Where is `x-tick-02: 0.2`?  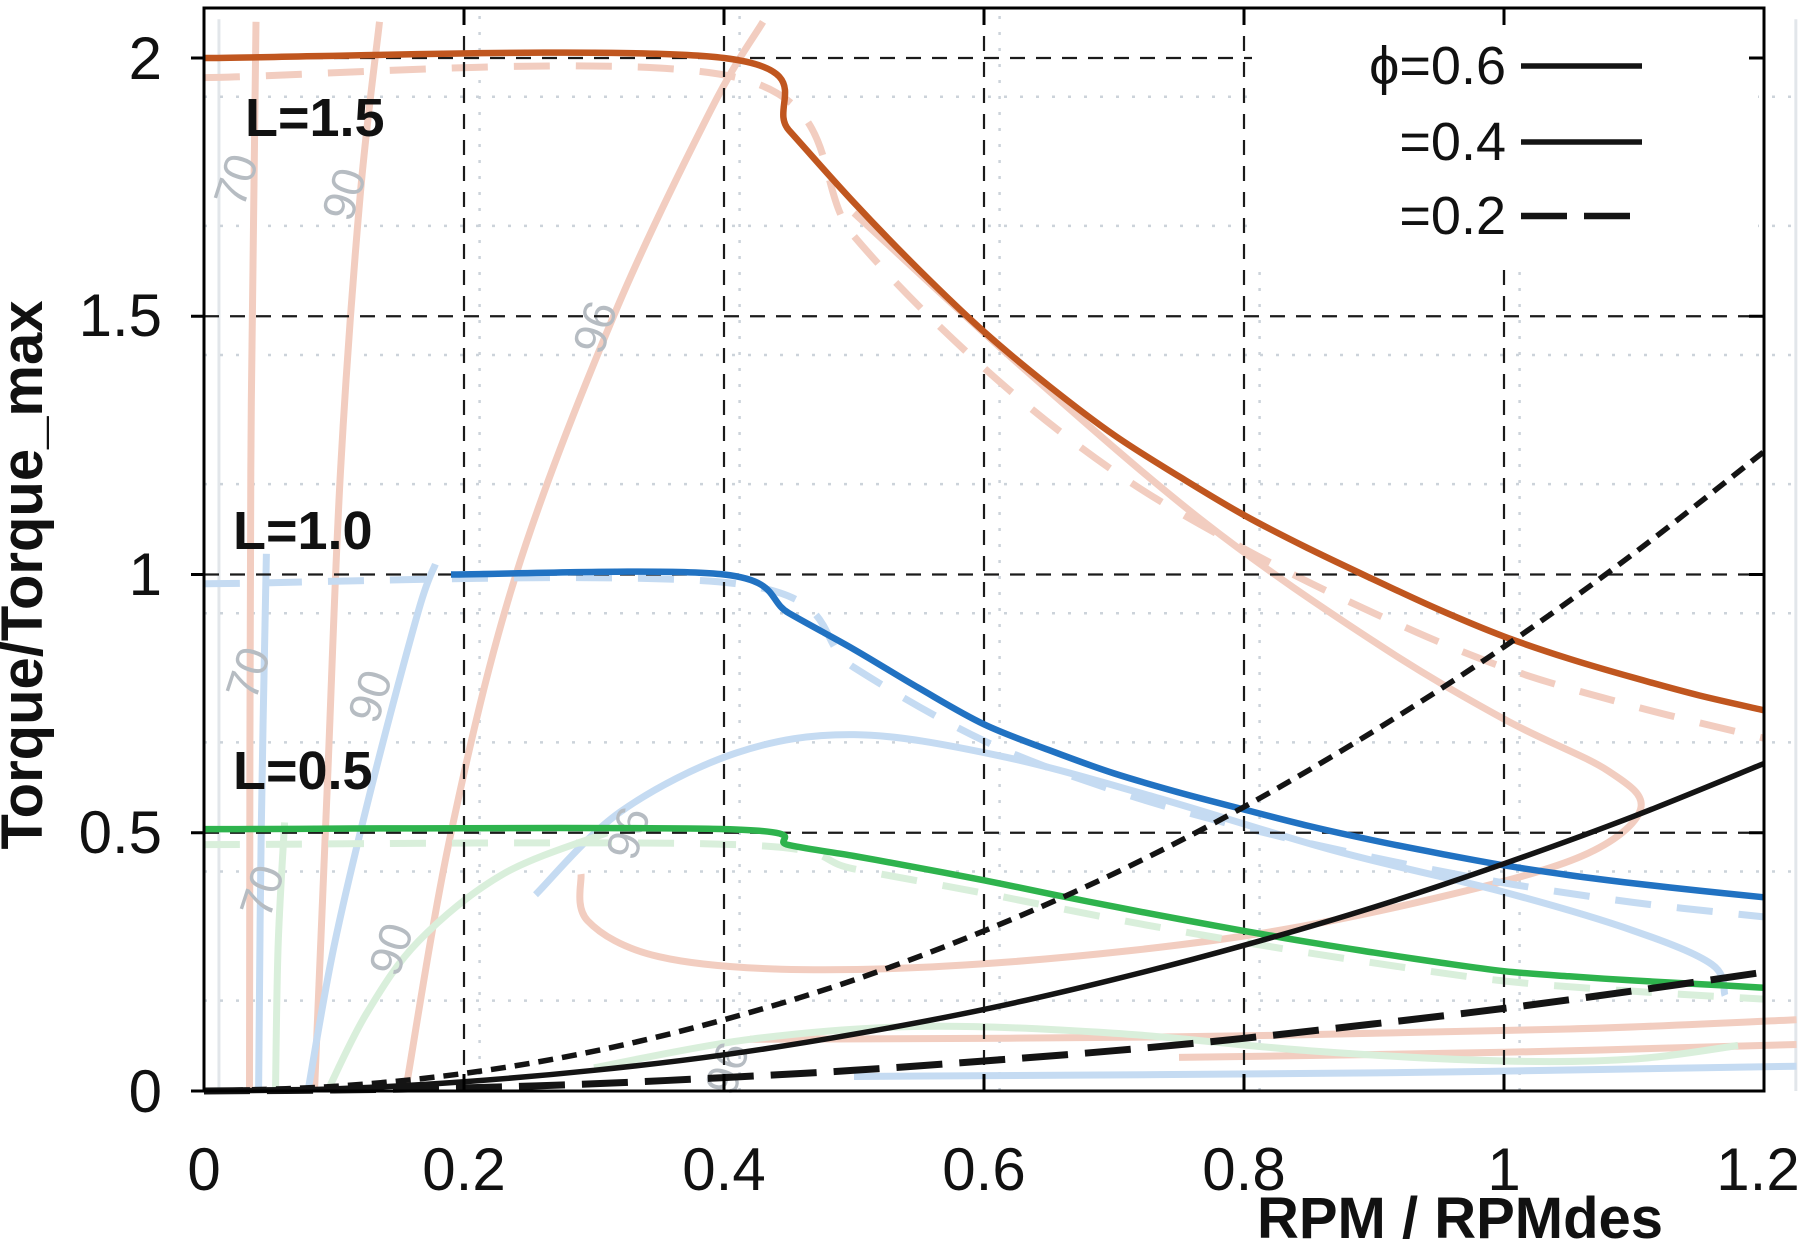
x-tick-02: 0.2 is located at coordinates (463, 1169).